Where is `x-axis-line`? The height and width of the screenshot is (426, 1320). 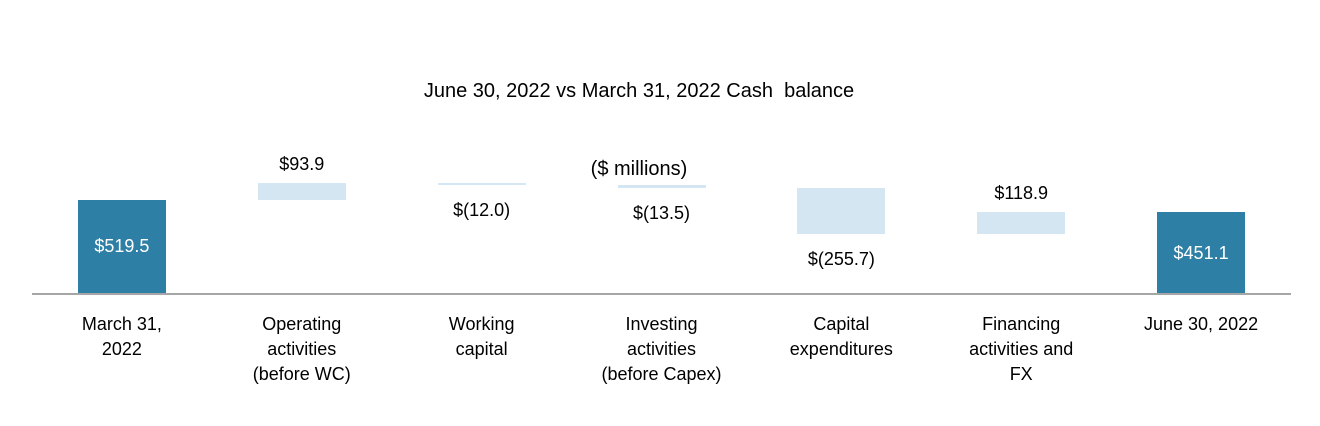 x-axis-line is located at coordinates (661, 294).